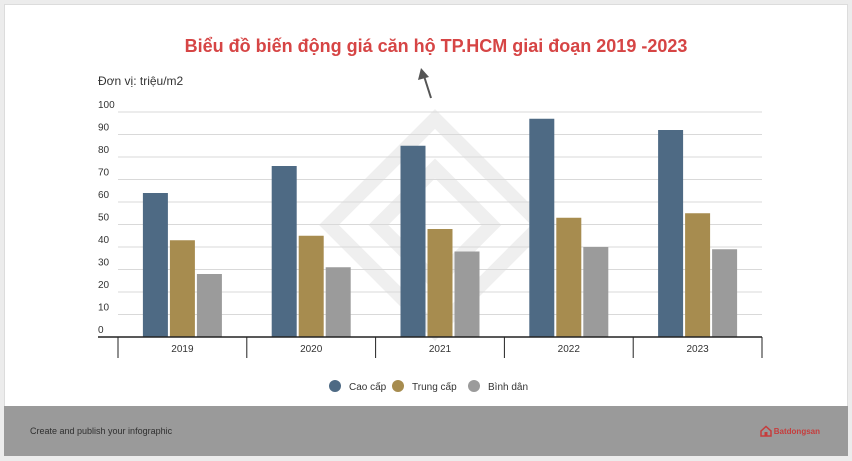 The height and width of the screenshot is (461, 852). Describe the element at coordinates (104, 263) in the screenshot. I see `y-tick-label: 30` at that location.